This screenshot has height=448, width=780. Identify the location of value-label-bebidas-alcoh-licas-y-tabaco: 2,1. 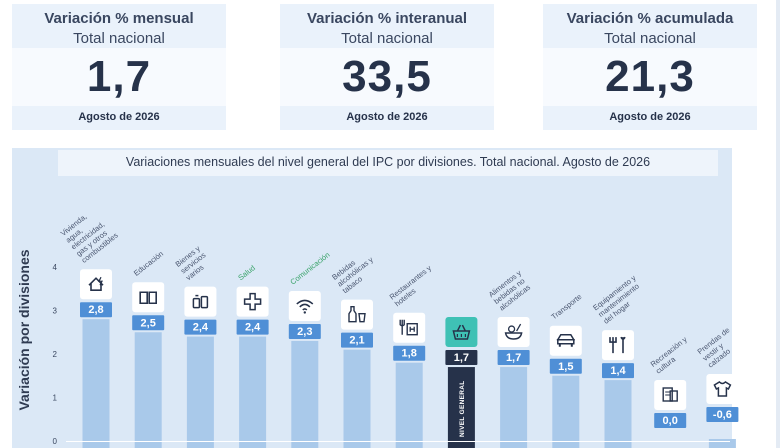
(356, 341).